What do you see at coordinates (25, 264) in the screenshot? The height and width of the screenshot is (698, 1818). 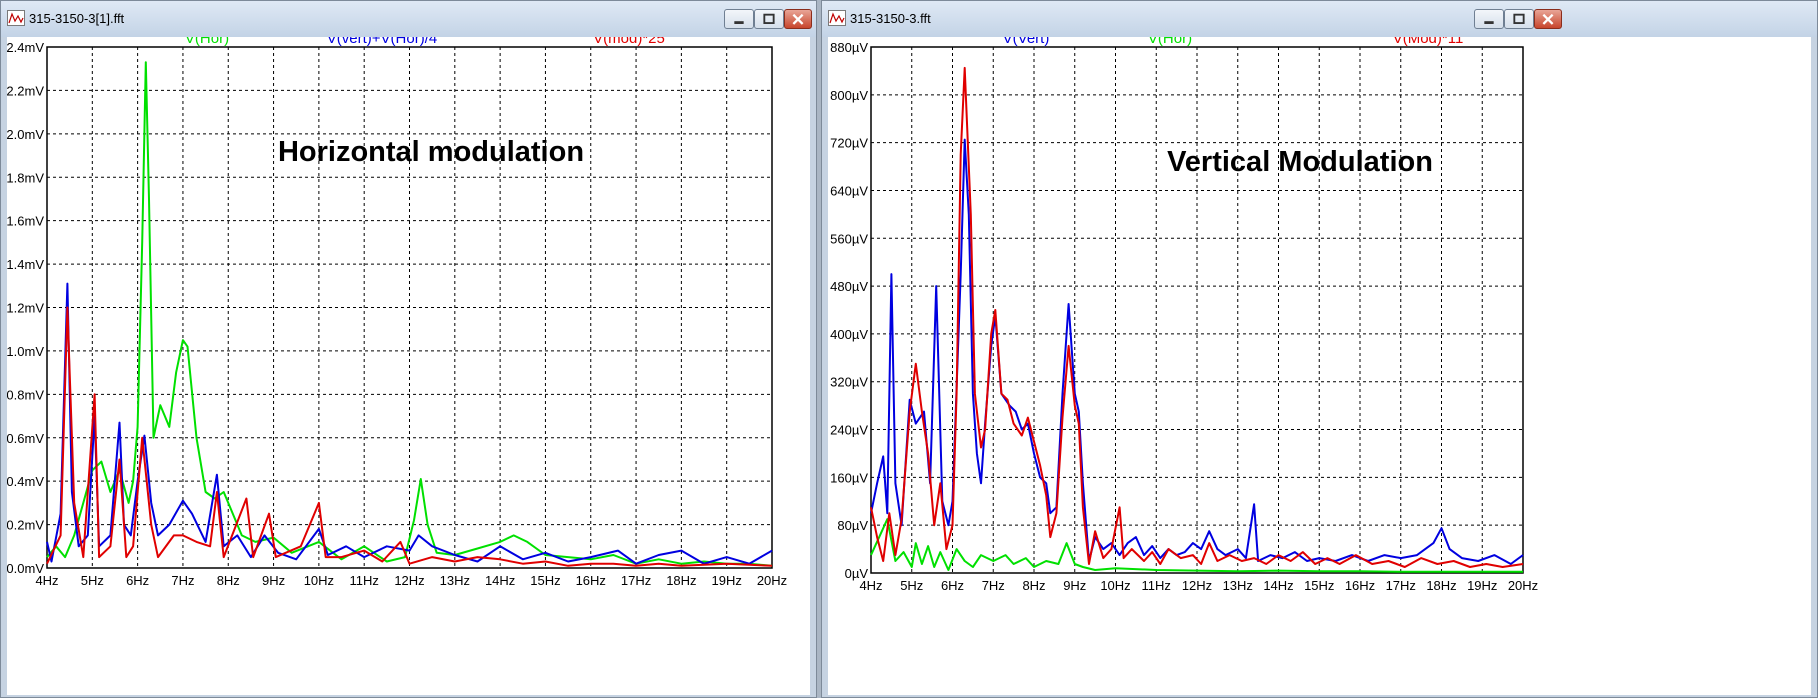 I see `y-tick-label: 1.4mV` at bounding box center [25, 264].